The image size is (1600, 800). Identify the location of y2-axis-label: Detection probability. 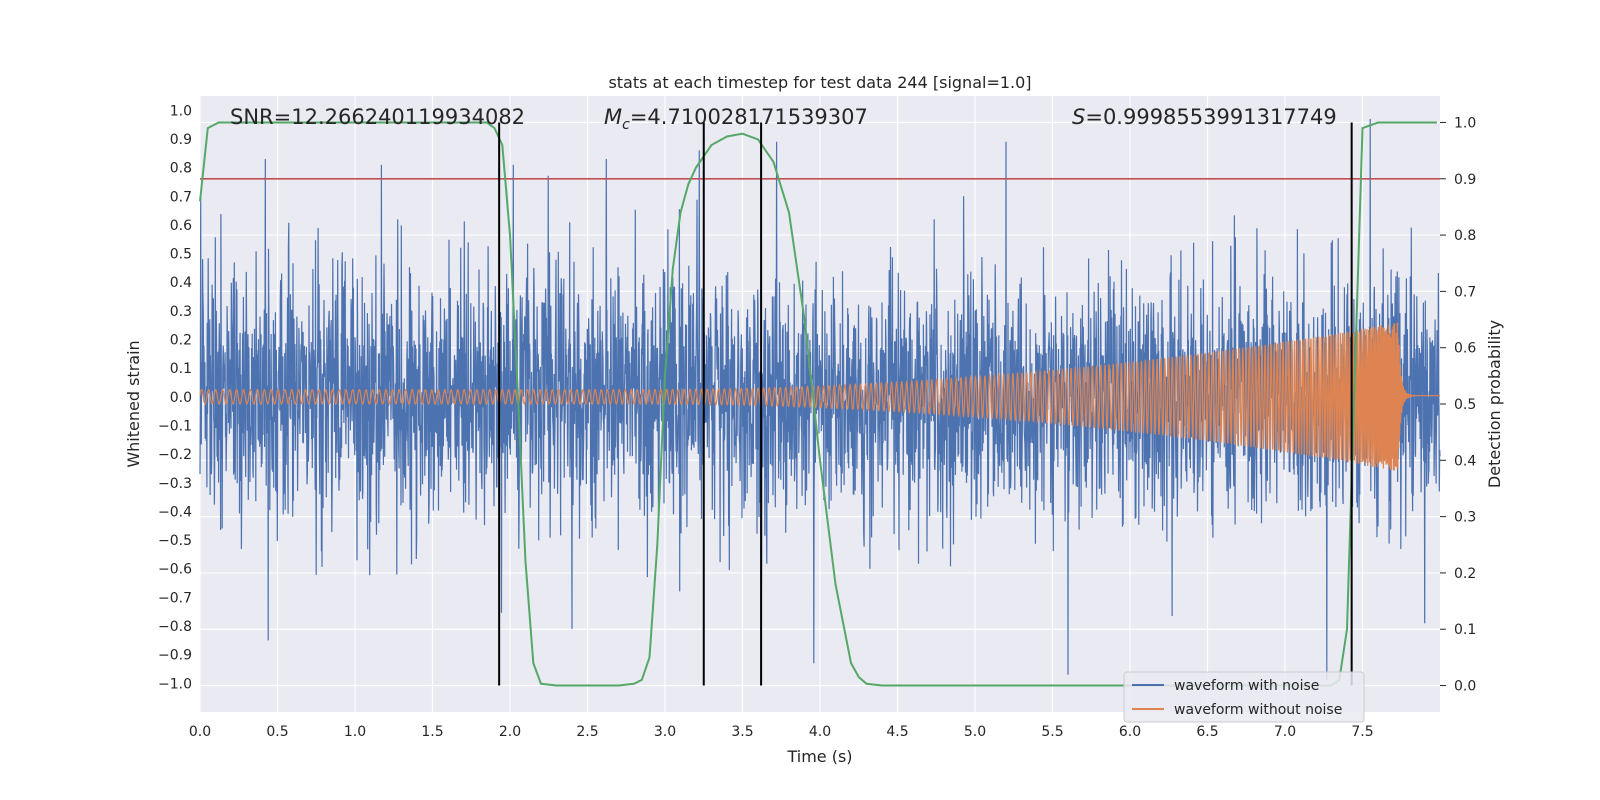
(1494, 404).